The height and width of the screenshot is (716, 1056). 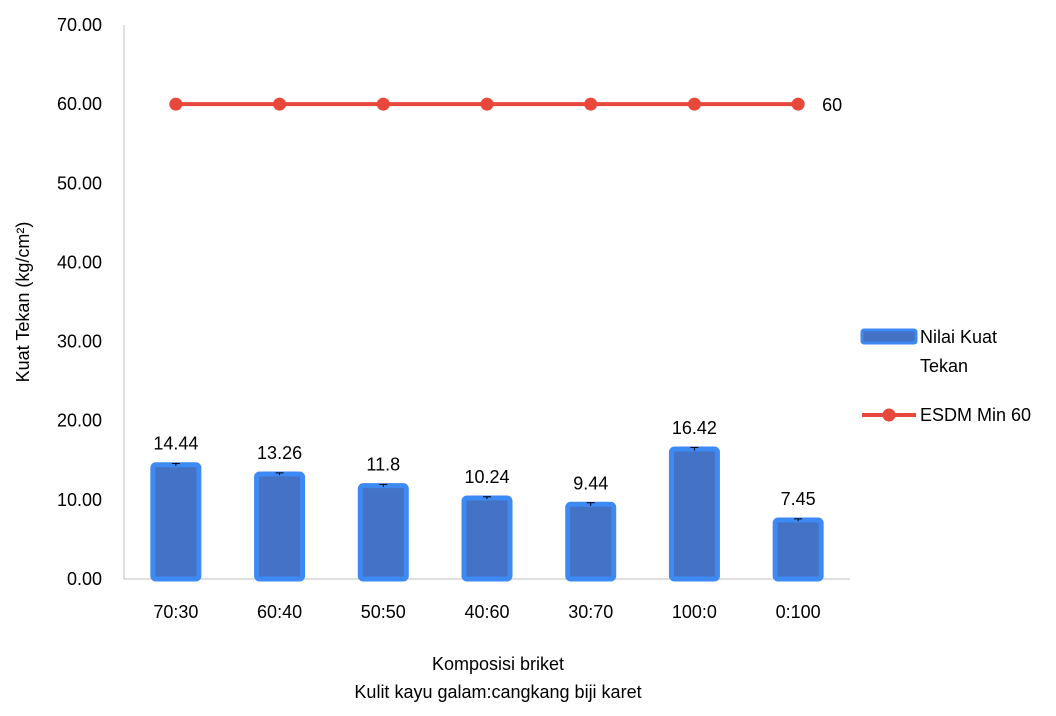 What do you see at coordinates (590, 483) in the screenshot?
I see `bar-data-label: 9.44` at bounding box center [590, 483].